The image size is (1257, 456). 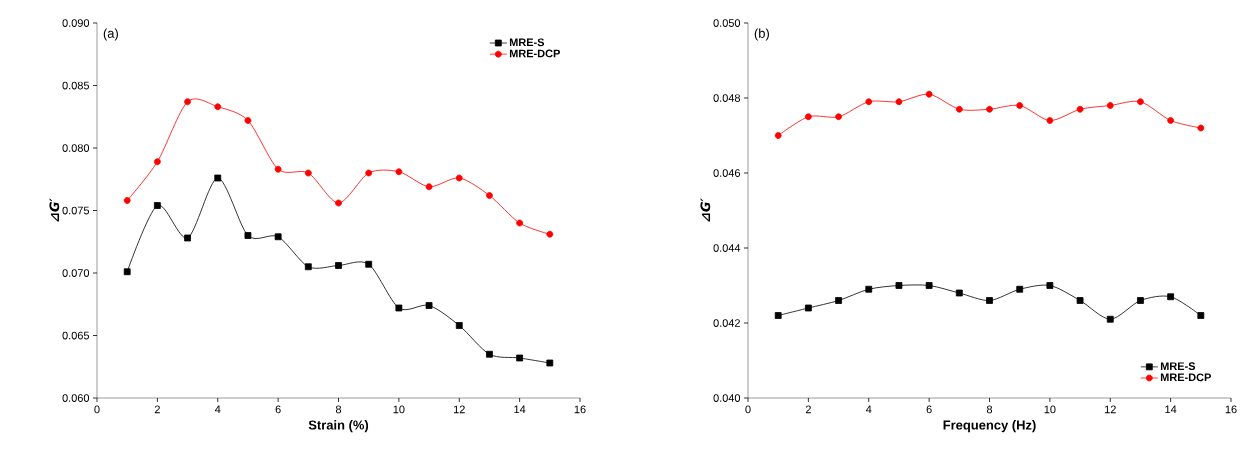 What do you see at coordinates (929, 409) in the screenshot?
I see `x-tick-label: 6` at bounding box center [929, 409].